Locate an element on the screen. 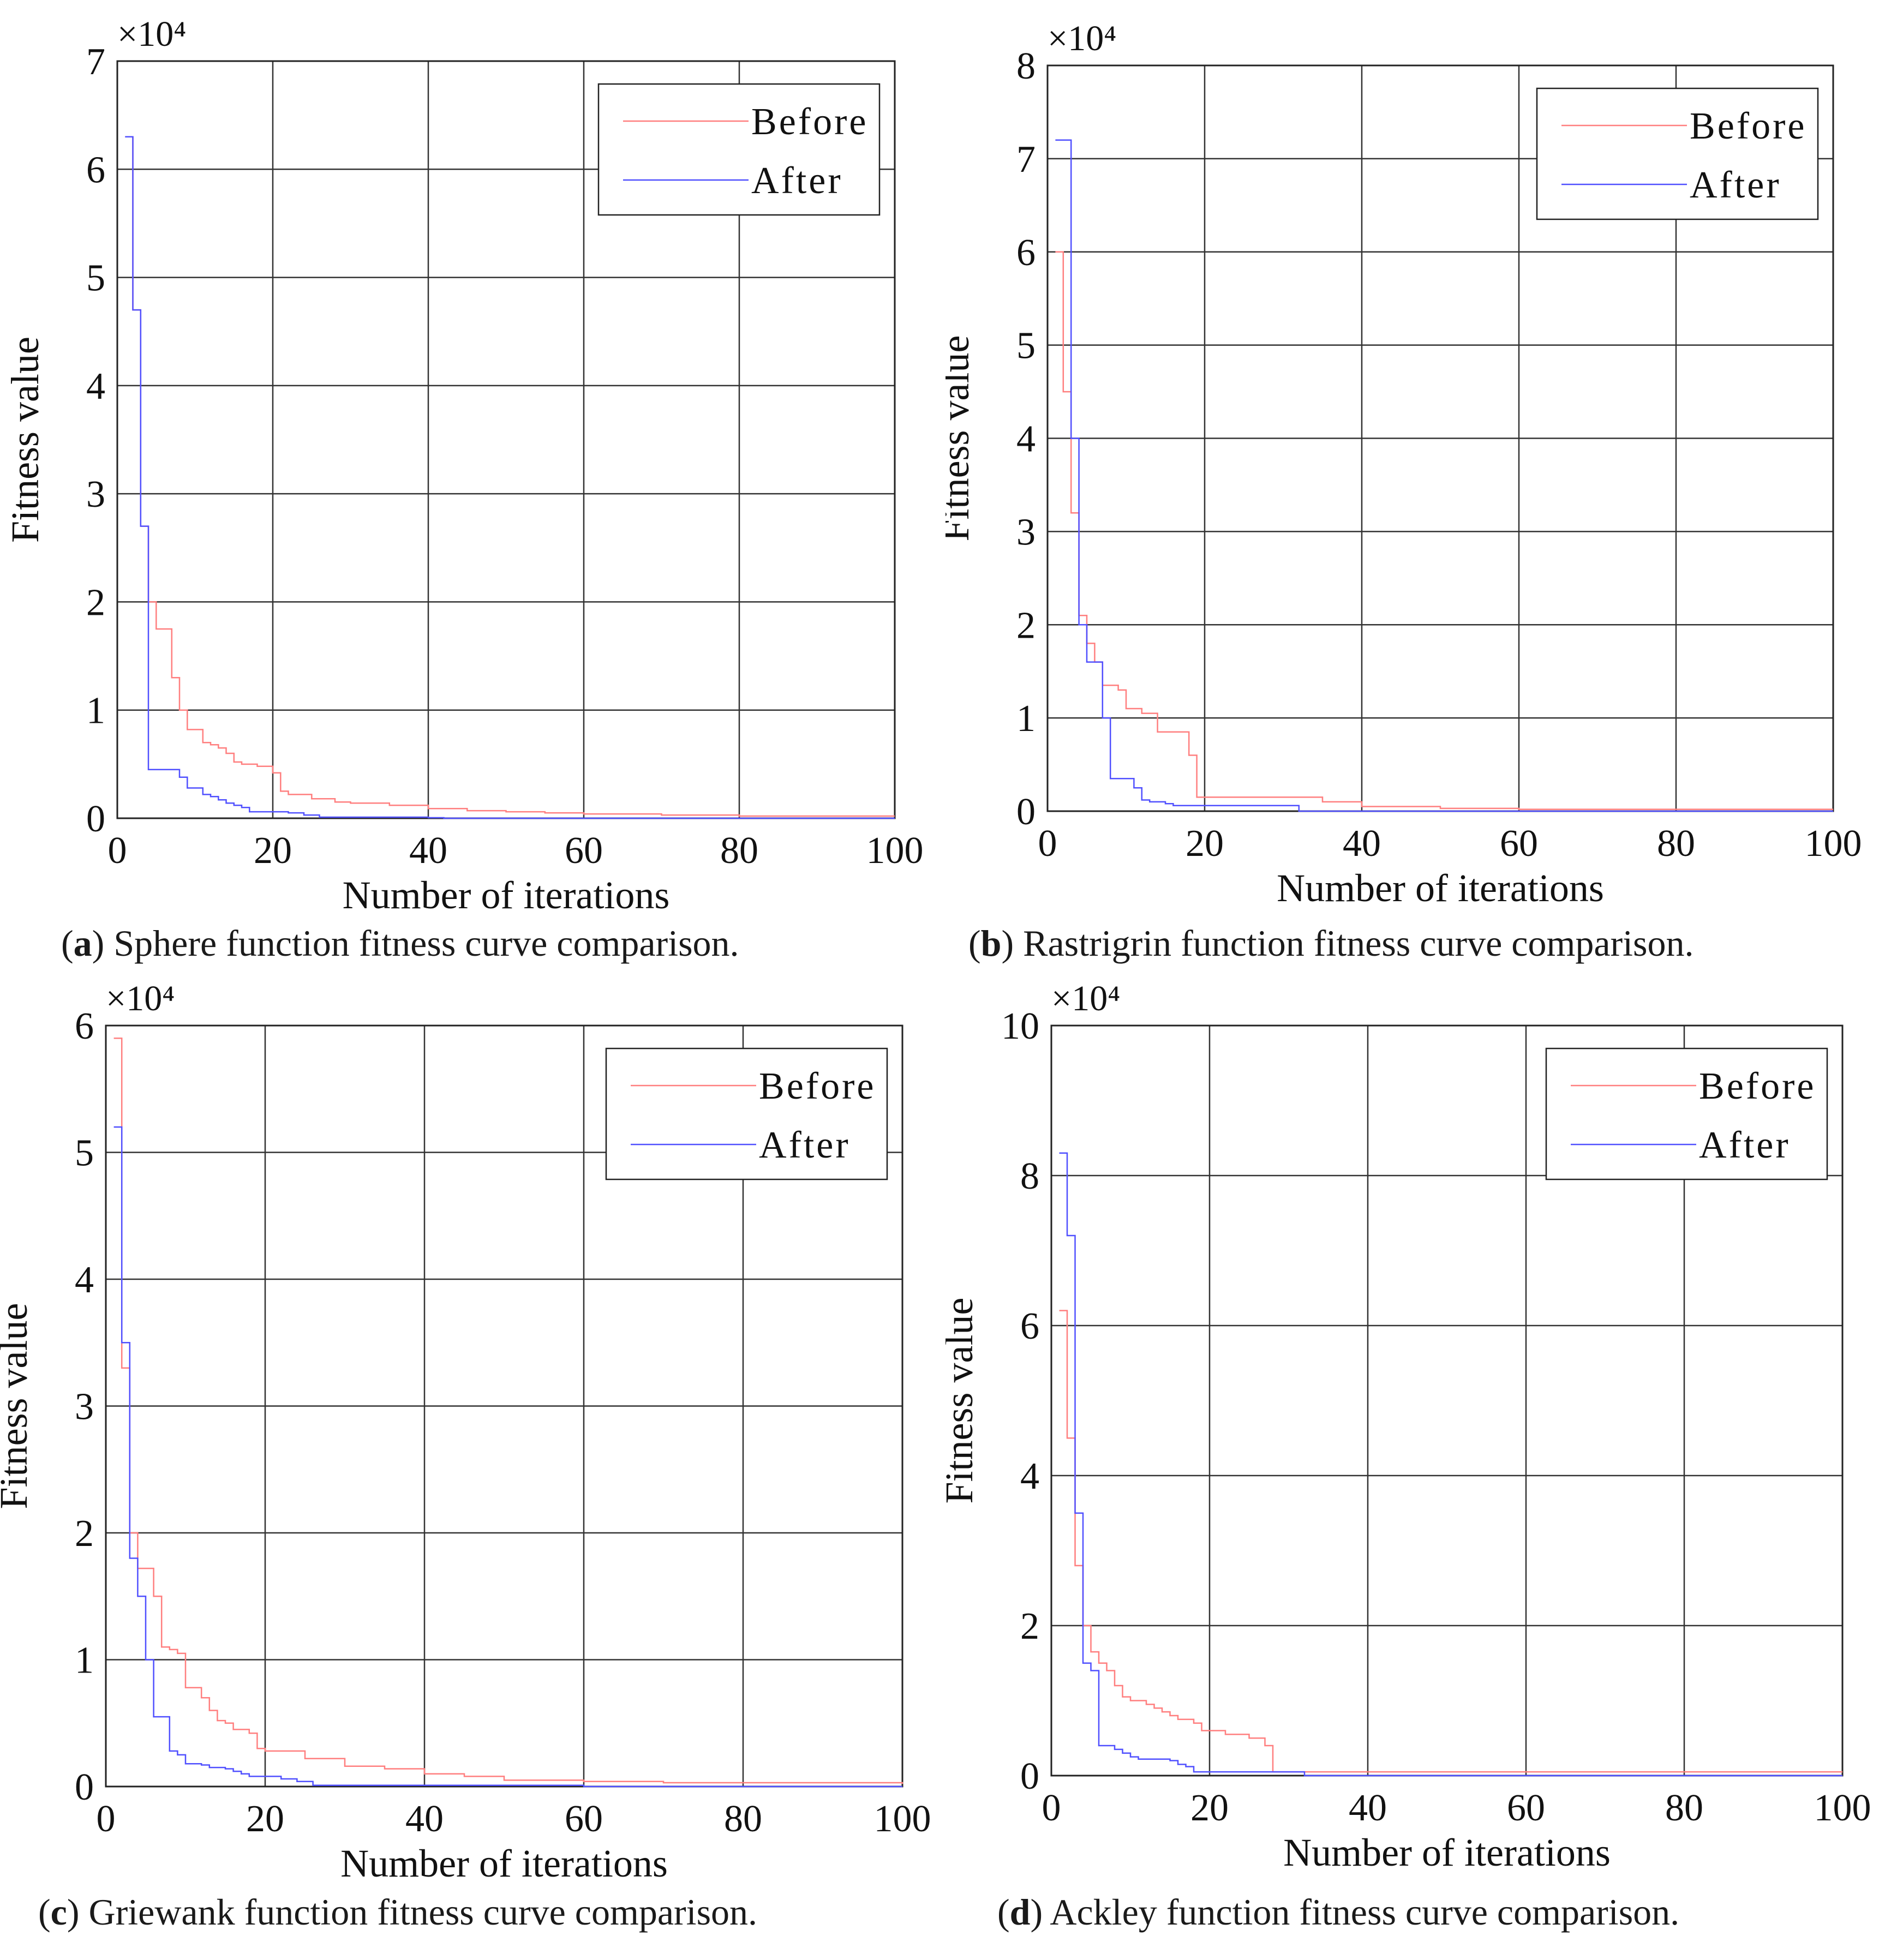  y-tick-label: 10 is located at coordinates (1020, 1026).